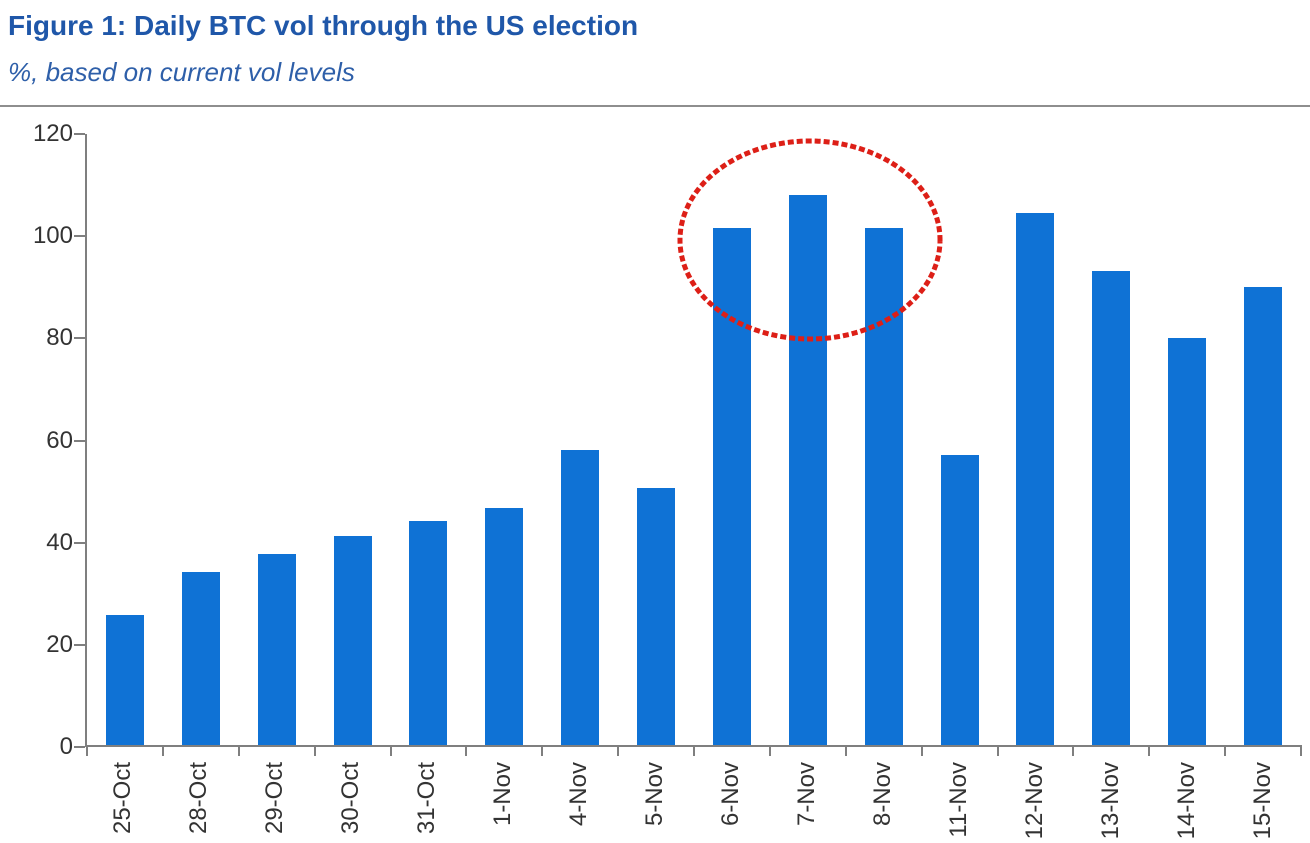 Image resolution: width=1310 pixels, height=843 pixels. Describe the element at coordinates (428, 632) in the screenshot. I see `bar-31-Oct` at that location.